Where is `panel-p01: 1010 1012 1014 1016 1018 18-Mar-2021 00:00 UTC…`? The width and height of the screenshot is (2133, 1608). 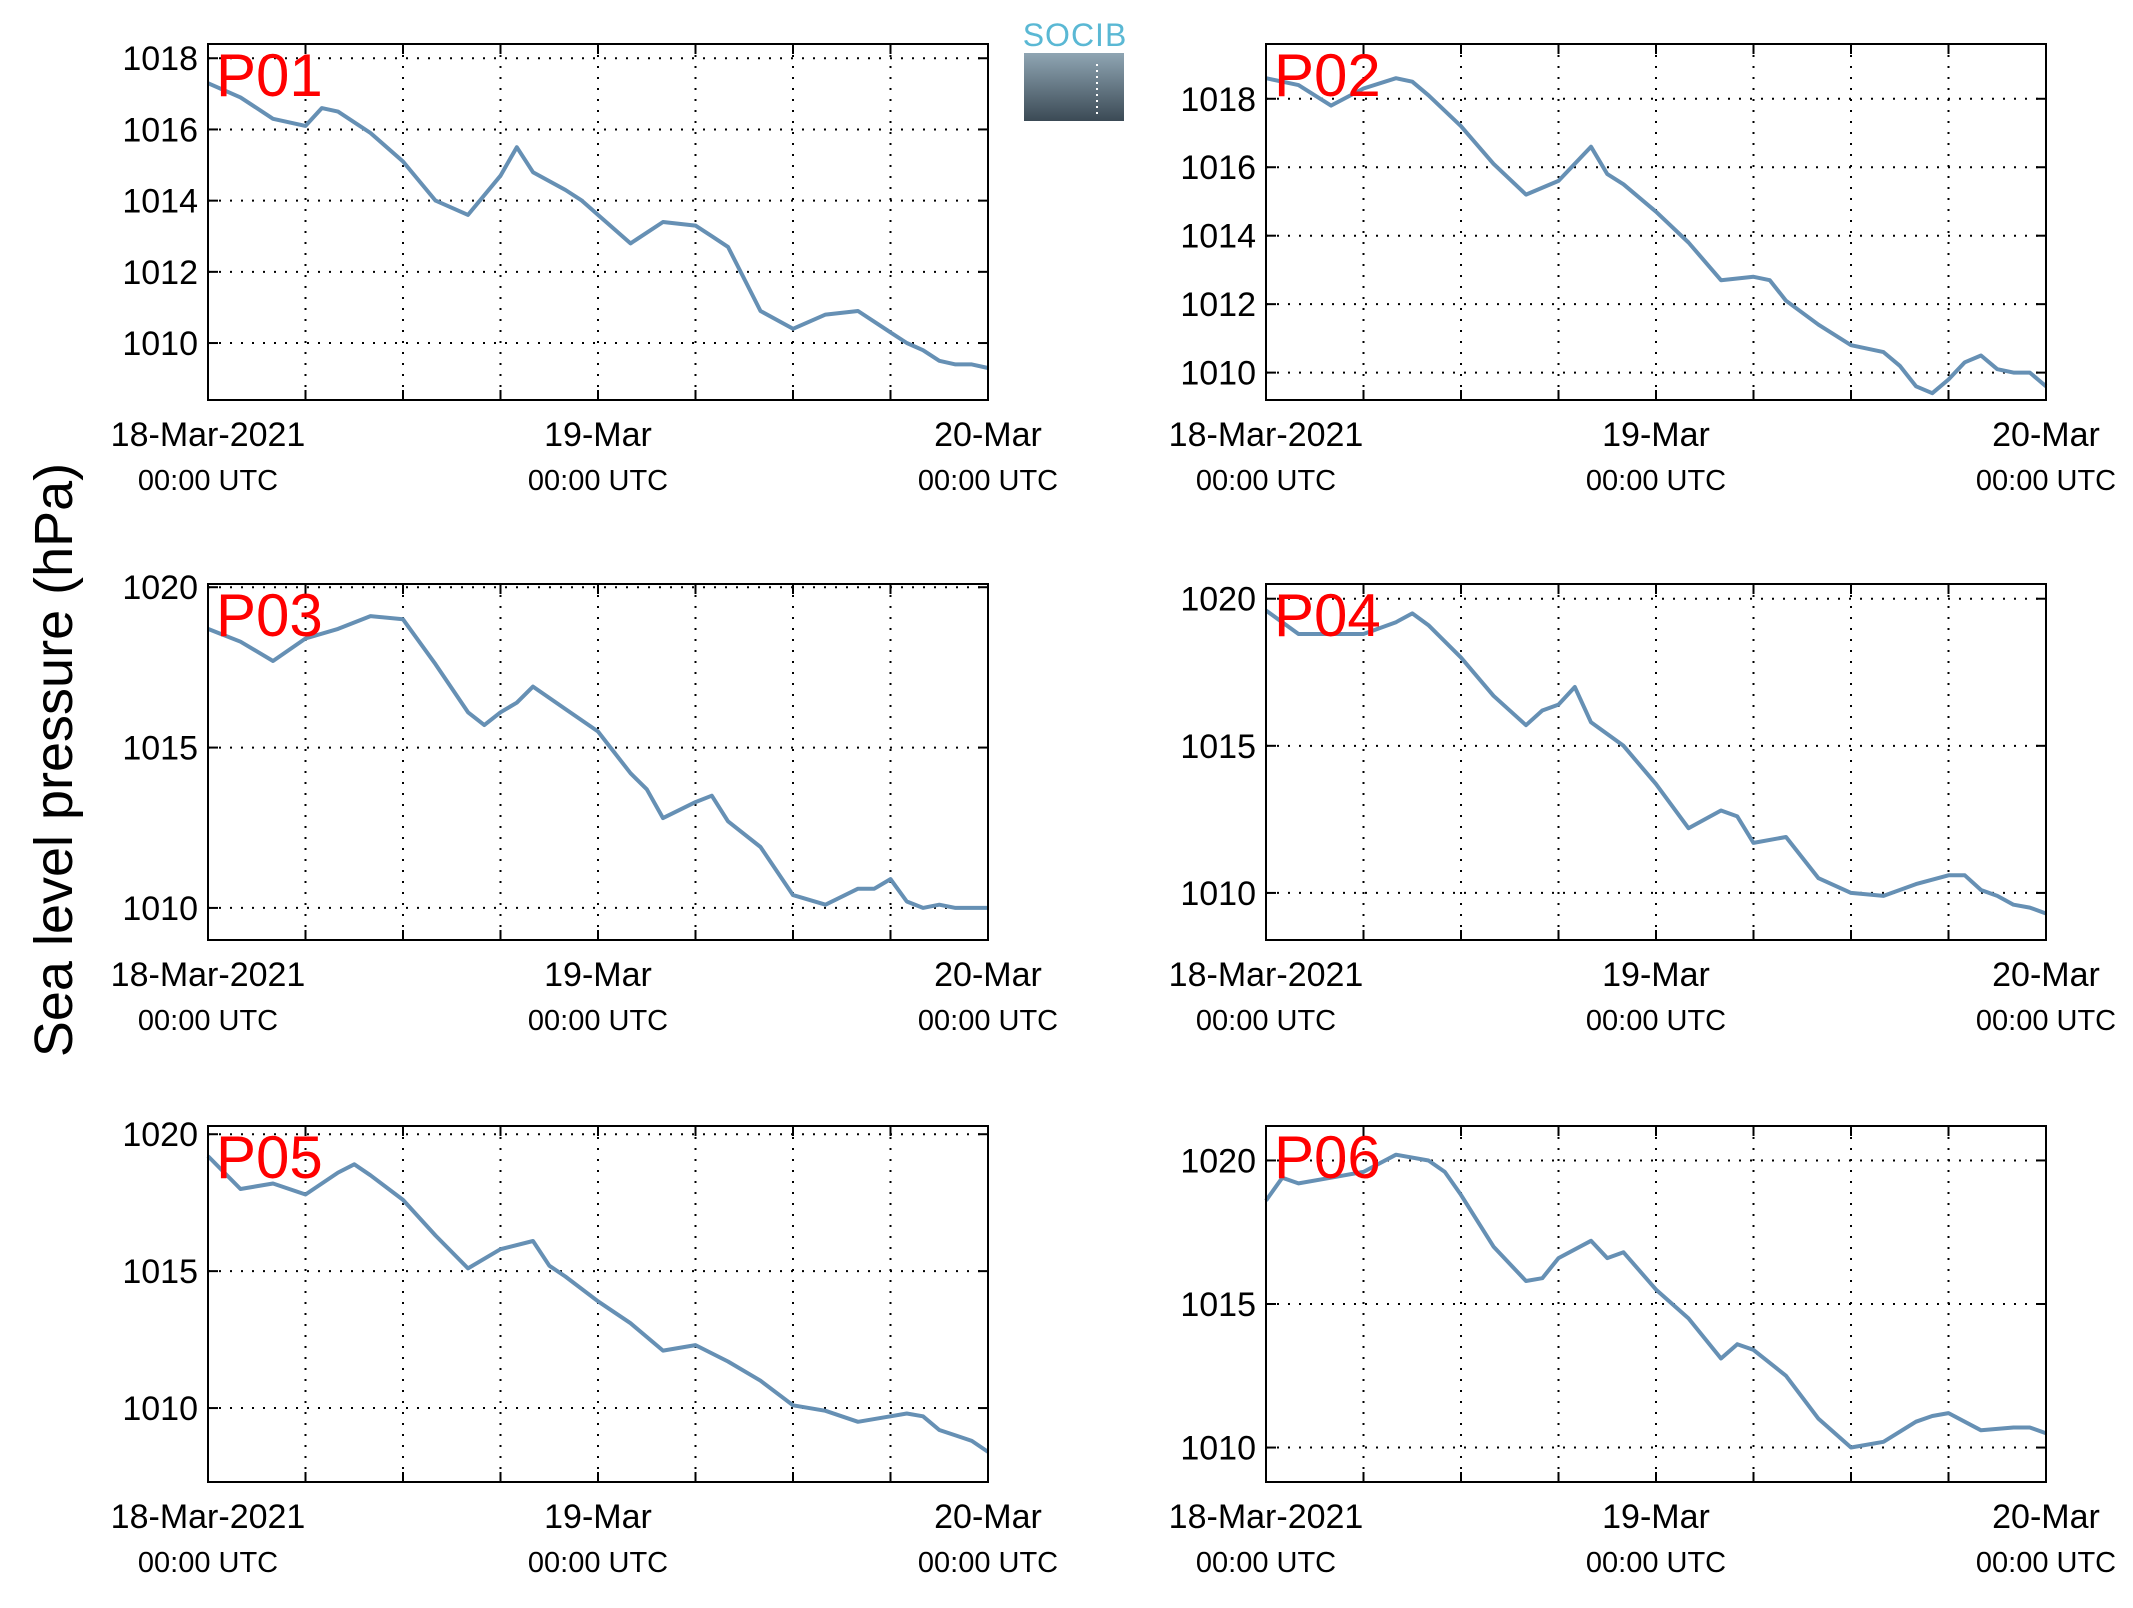 panel-p01: 1010 1012 1014 1016 1018 18-Mar-2021 00:00 UTC… is located at coordinates (584, 268).